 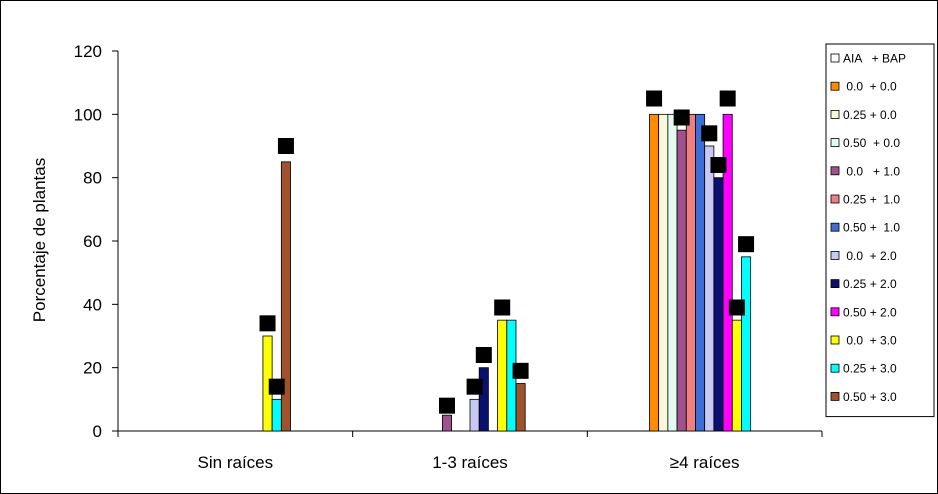 What do you see at coordinates (92, 304) in the screenshot?
I see `y-tick-label: 40` at bounding box center [92, 304].